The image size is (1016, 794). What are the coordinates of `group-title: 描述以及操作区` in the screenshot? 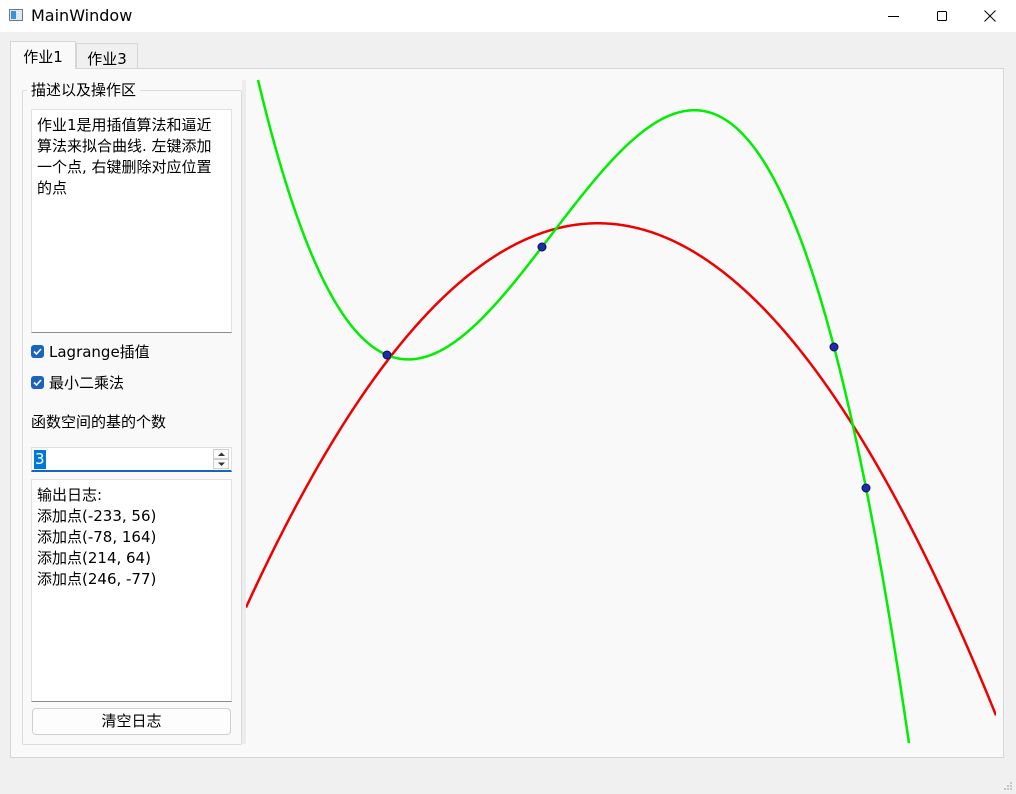 It's located at (84, 89).